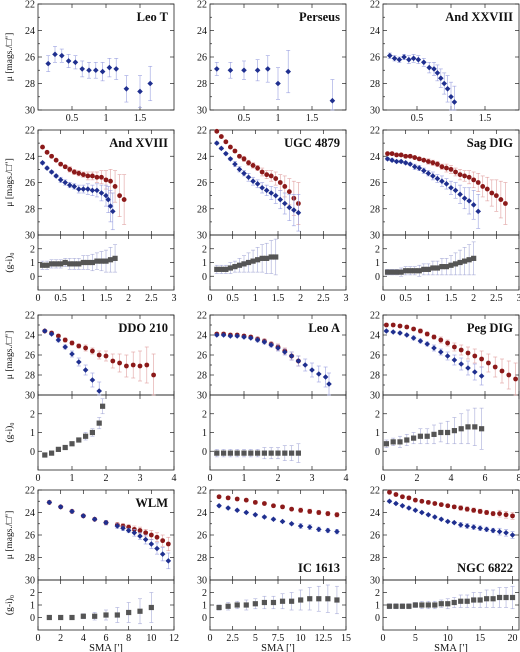 The width and height of the screenshot is (520, 652). Describe the element at coordinates (319, 568) in the screenshot. I see `panel-title: IC 1613` at that location.